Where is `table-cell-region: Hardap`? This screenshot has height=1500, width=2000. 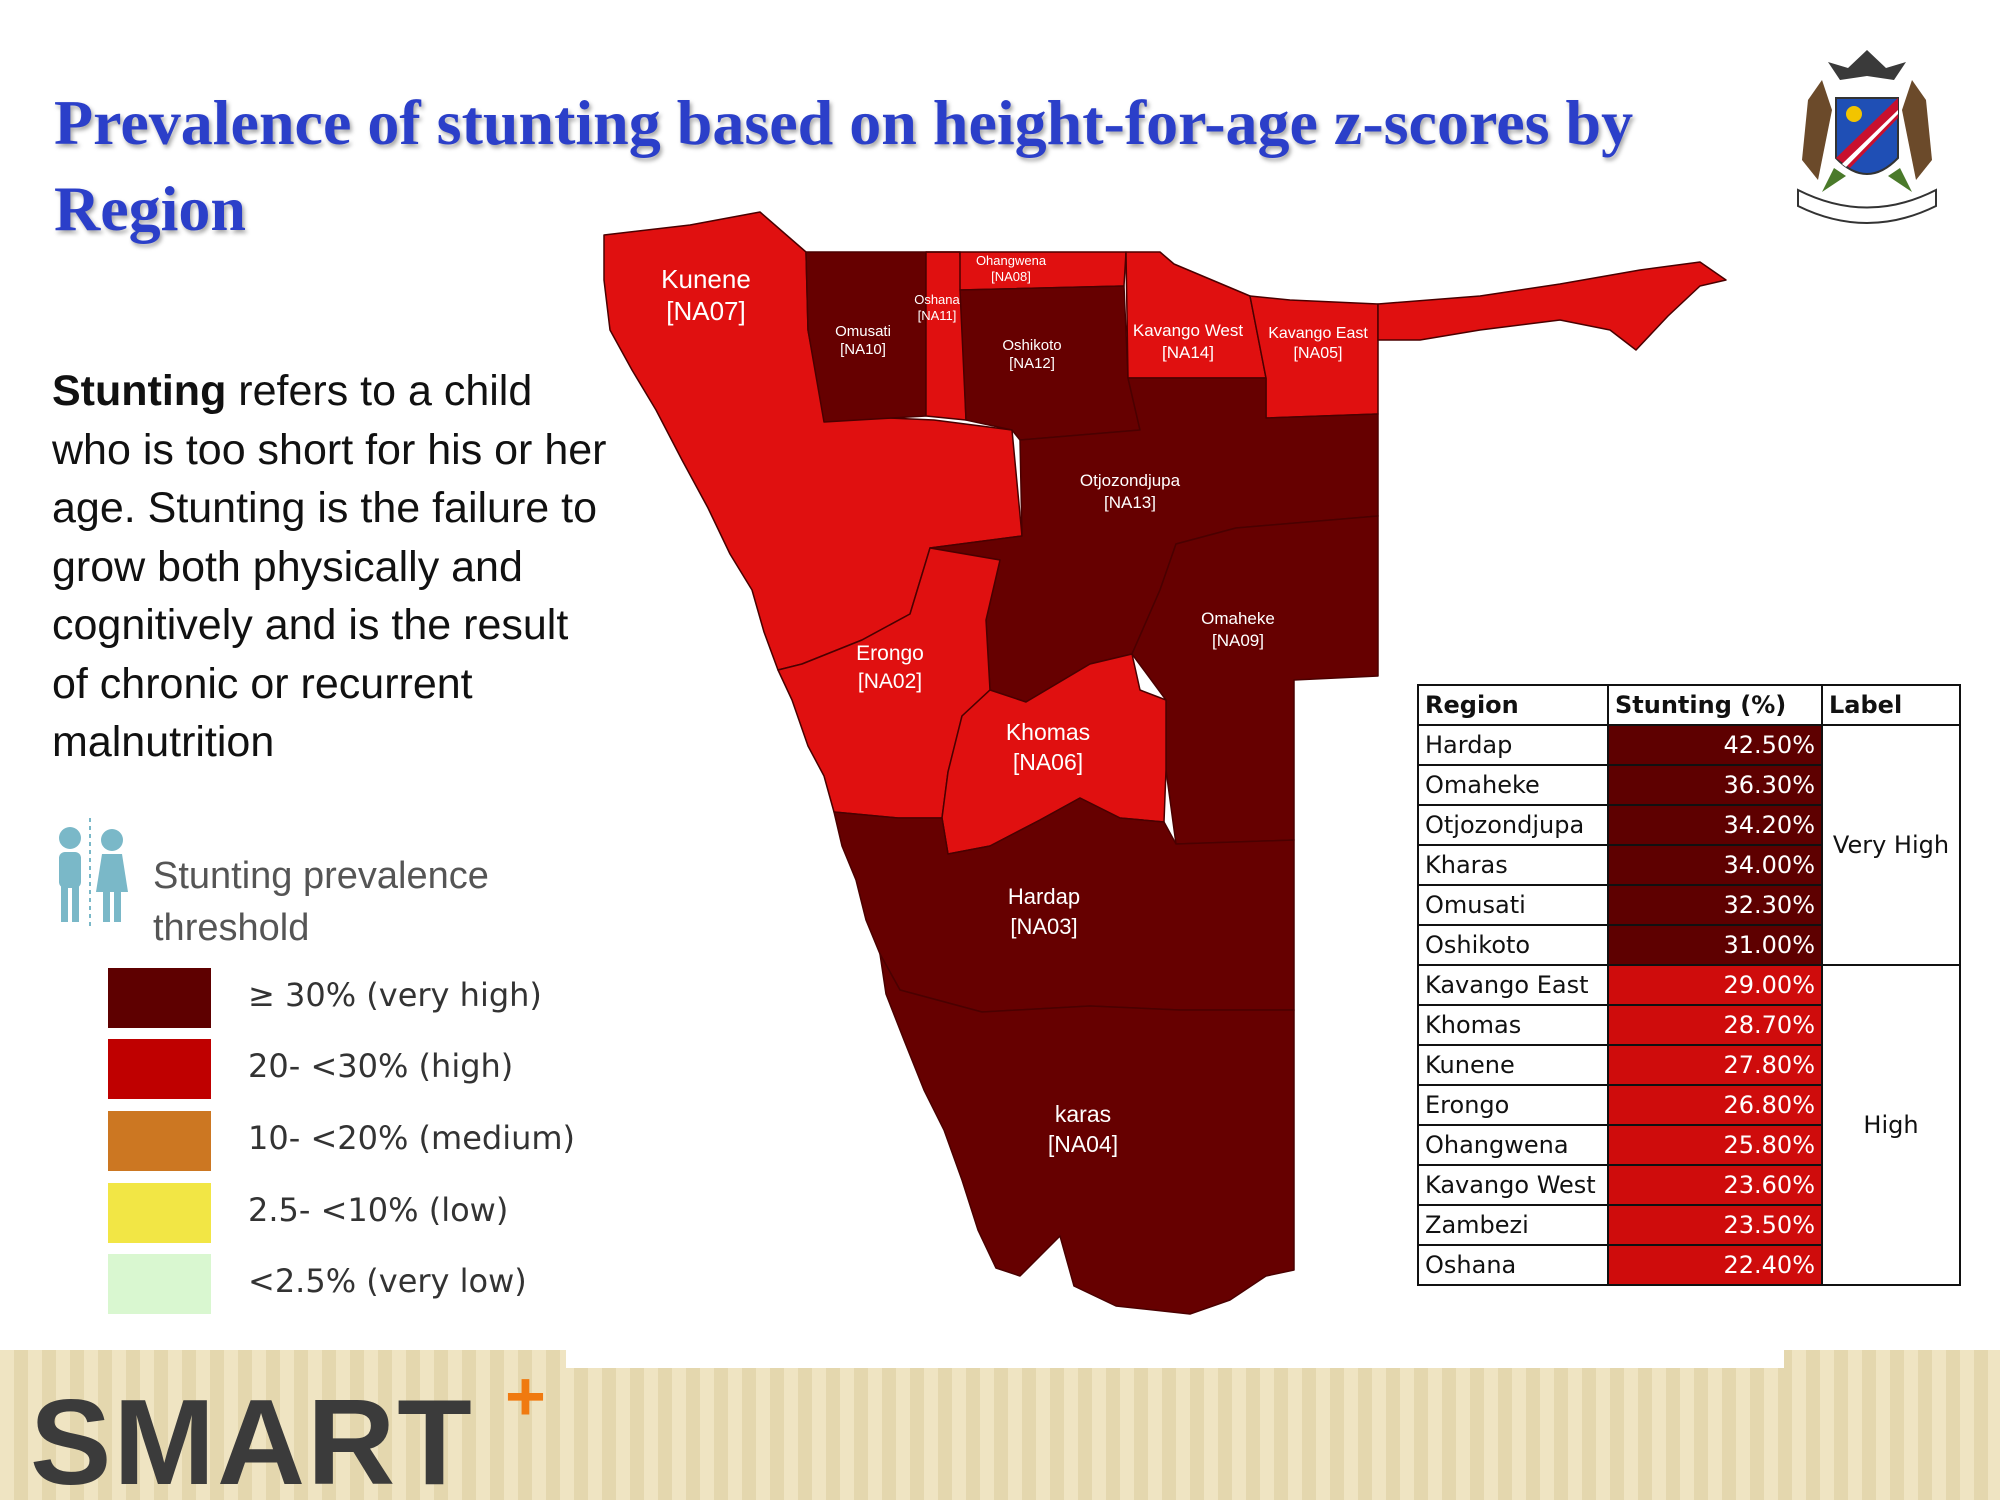 table-cell-region: Hardap is located at coordinates (1513, 745).